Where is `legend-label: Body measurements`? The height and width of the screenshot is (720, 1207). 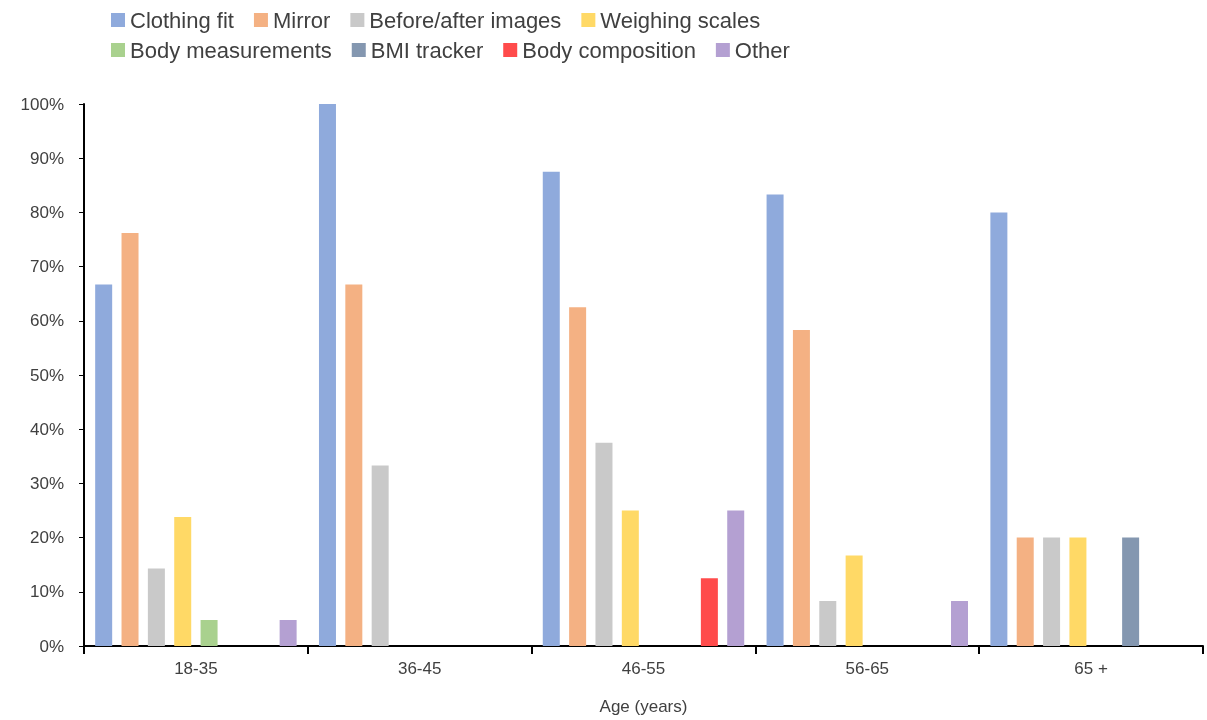 legend-label: Body measurements is located at coordinates (231, 50).